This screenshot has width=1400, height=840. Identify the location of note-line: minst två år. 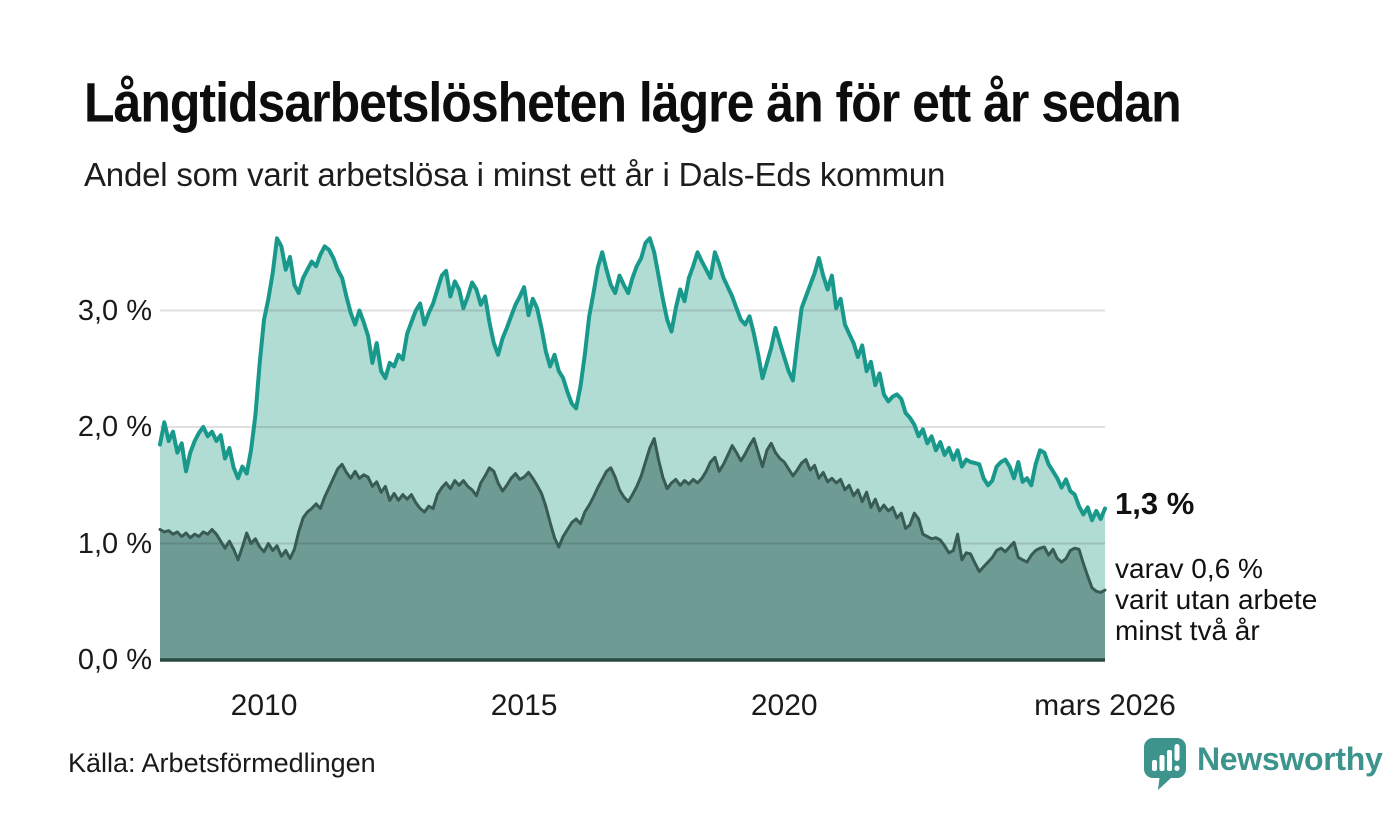
(1187, 630).